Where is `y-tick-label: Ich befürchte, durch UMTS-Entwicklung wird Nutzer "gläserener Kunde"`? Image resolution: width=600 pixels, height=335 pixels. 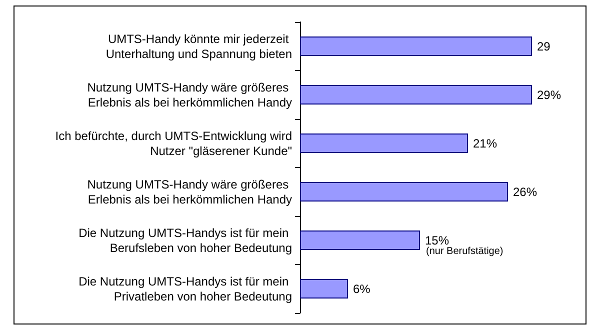
y-tick-label: Ich befürchte, durch UMTS-Entwicklung wird Nutzer "gläserener Kunde" is located at coordinates (173, 143).